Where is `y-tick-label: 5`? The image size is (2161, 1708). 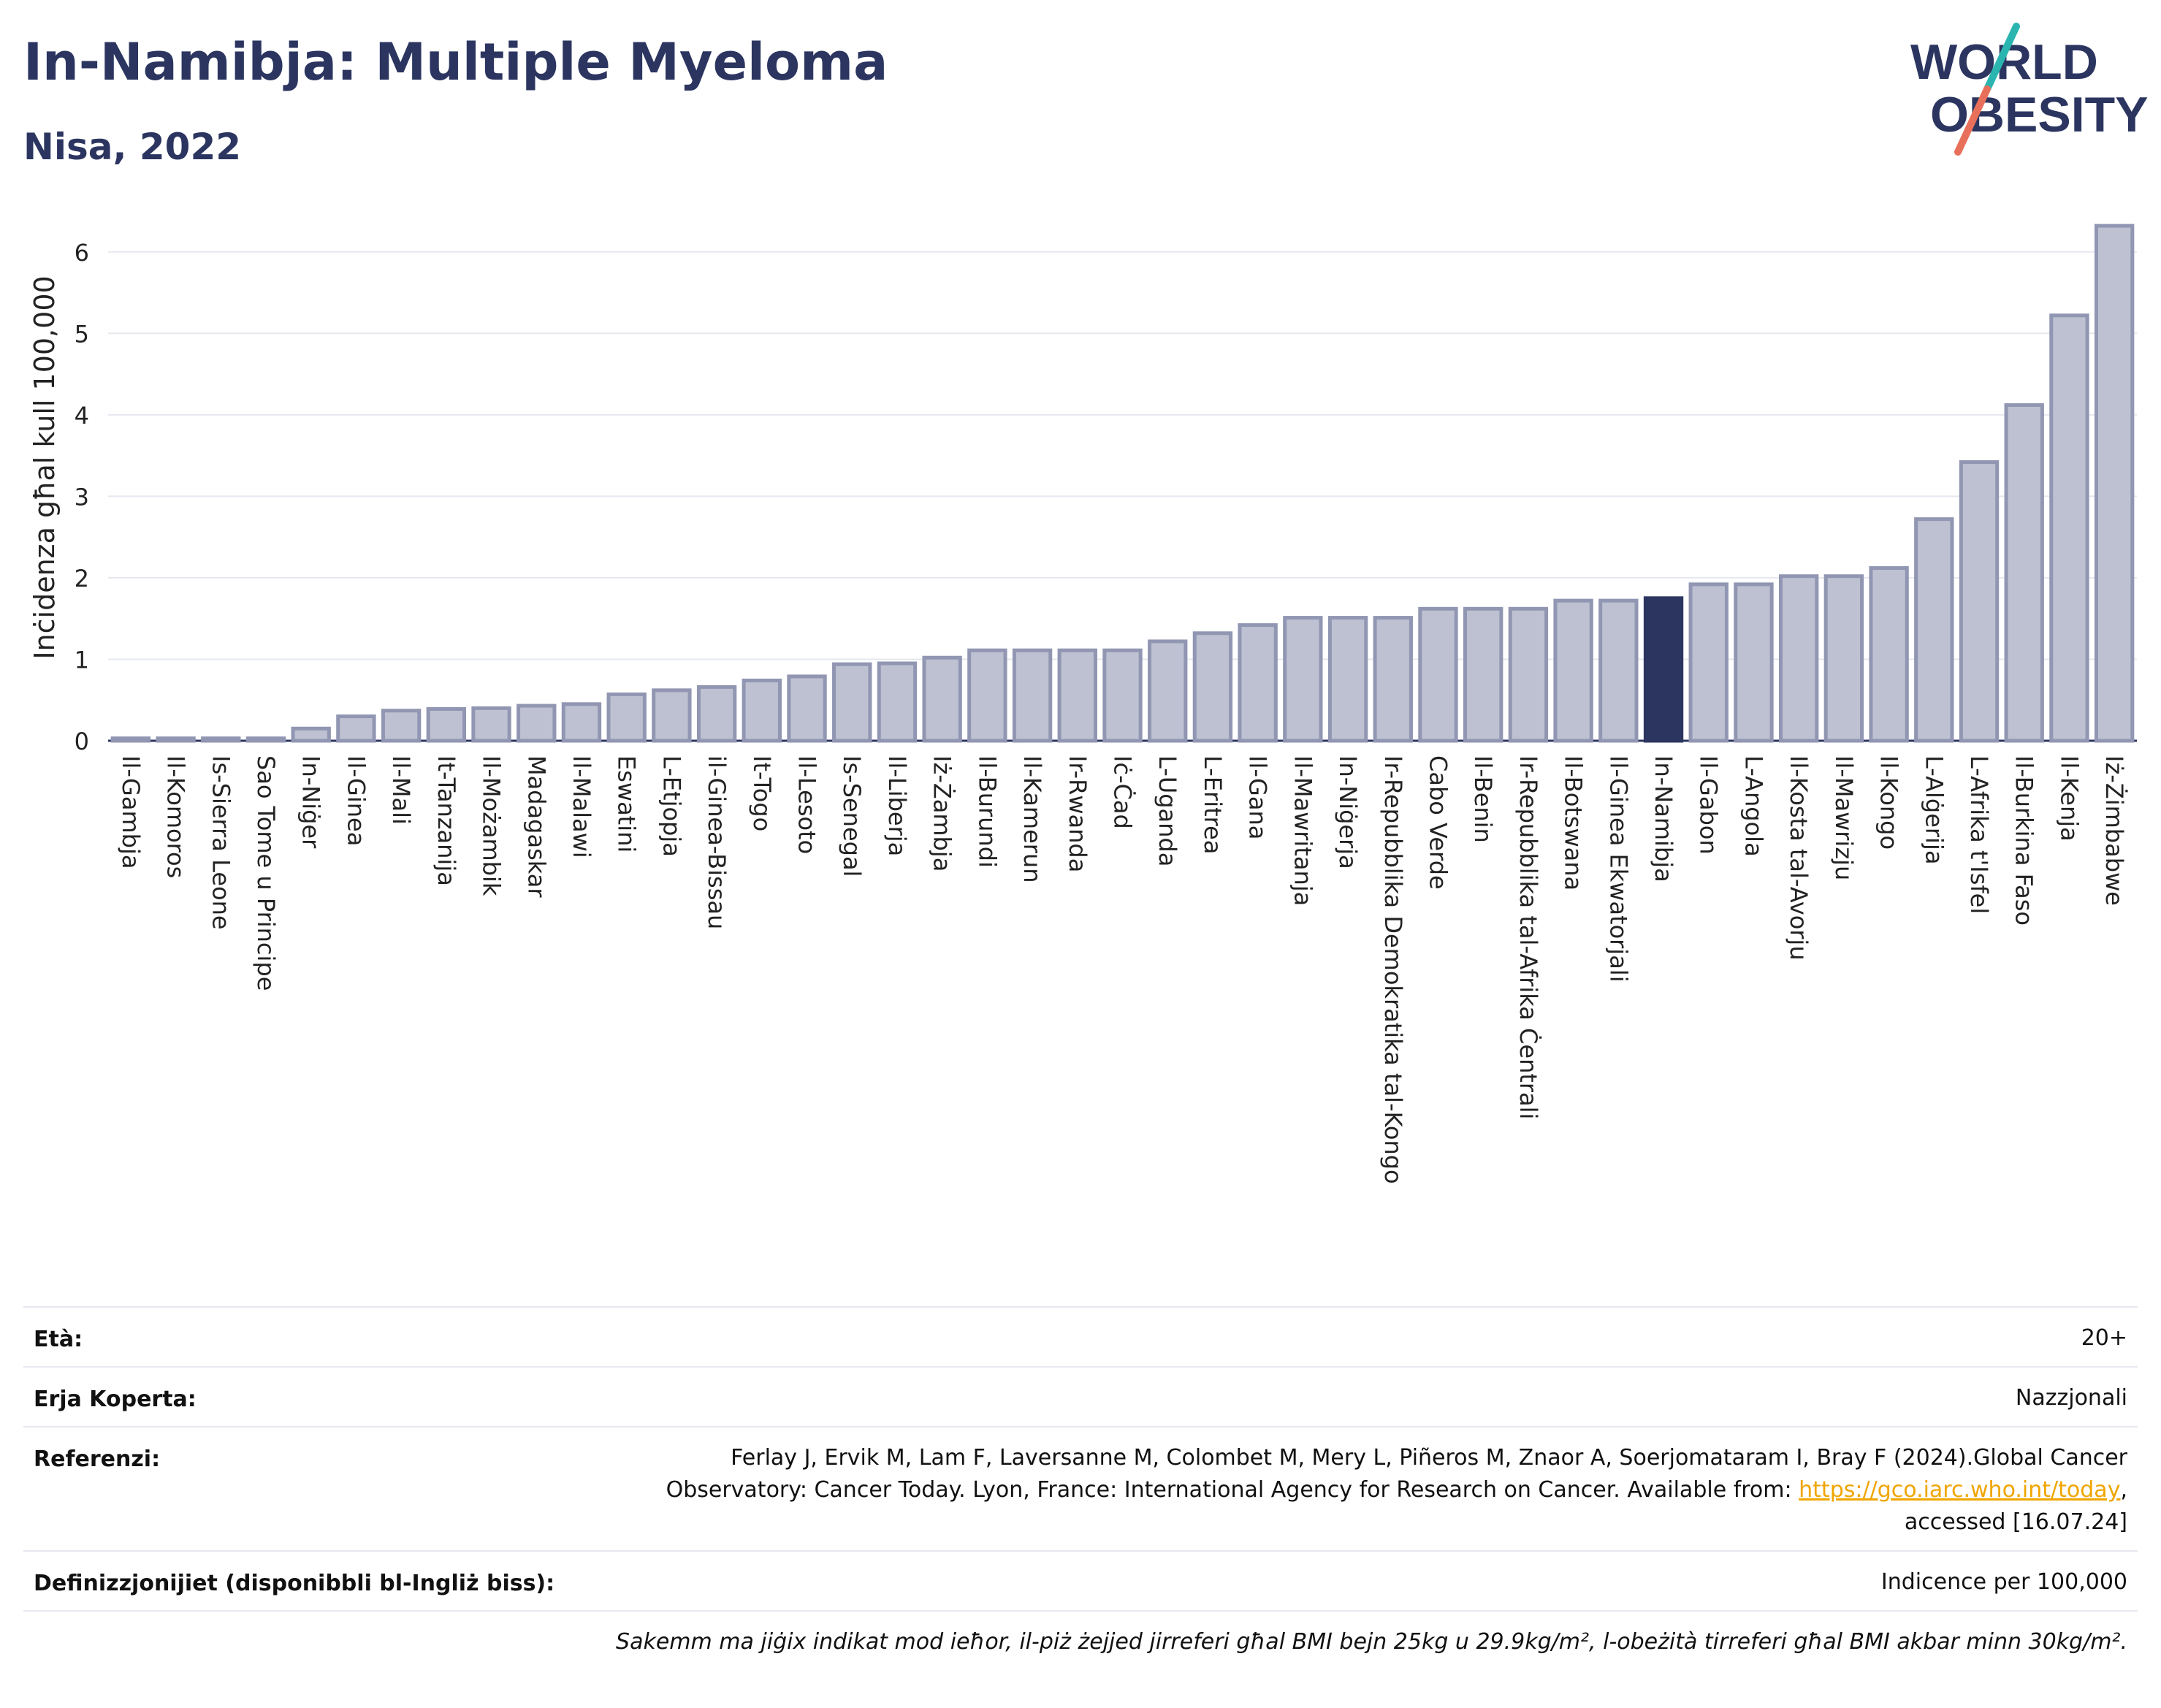
y-tick-label: 5 is located at coordinates (82, 334).